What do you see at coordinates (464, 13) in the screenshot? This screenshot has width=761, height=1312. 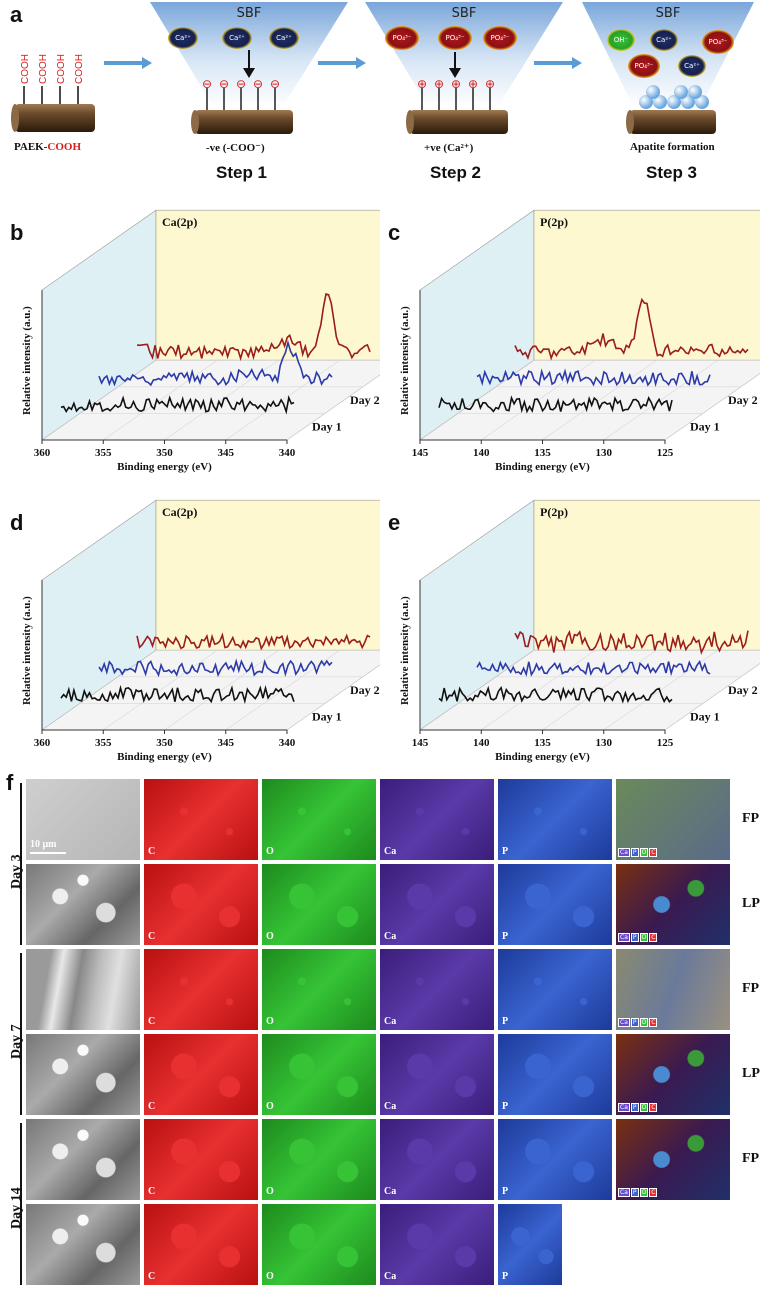 I see `sbf-label-2: SBF` at bounding box center [464, 13].